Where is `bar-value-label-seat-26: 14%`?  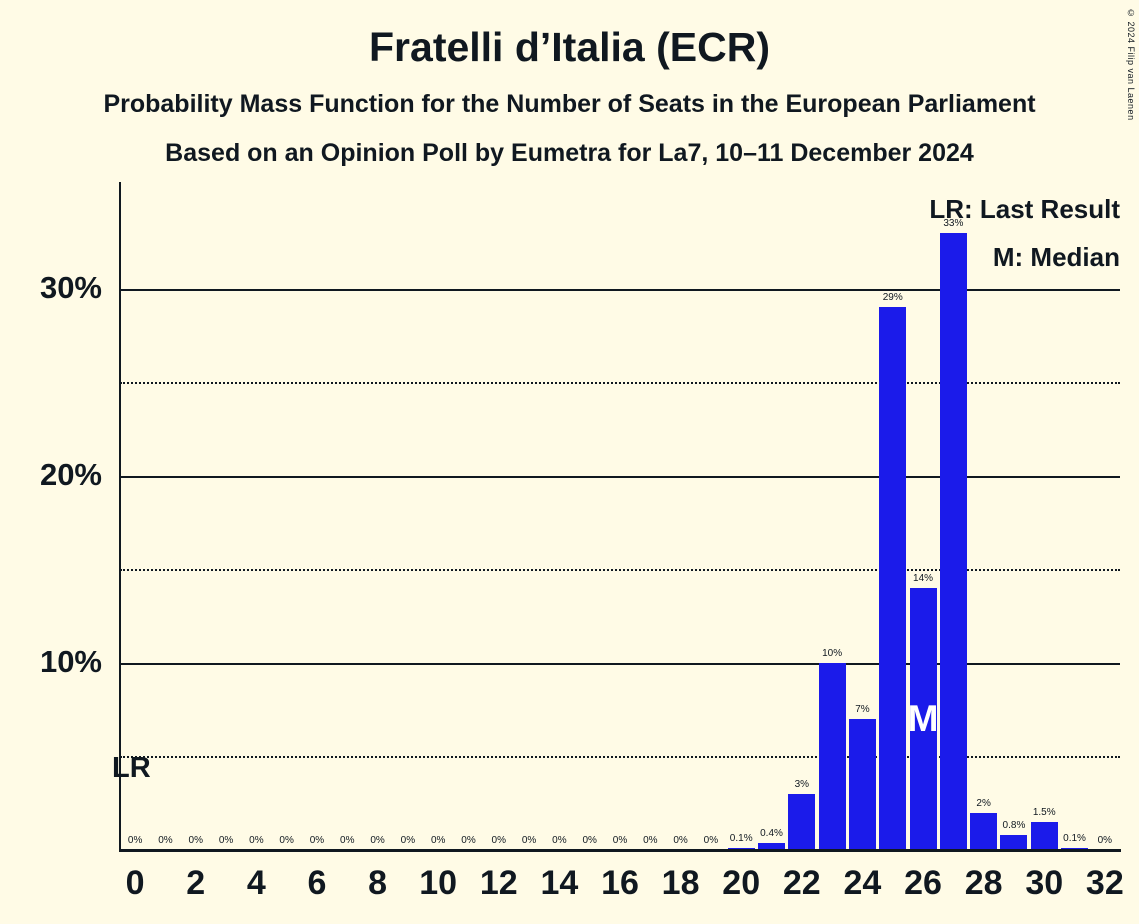 bar-value-label-seat-26: 14% is located at coordinates (923, 579).